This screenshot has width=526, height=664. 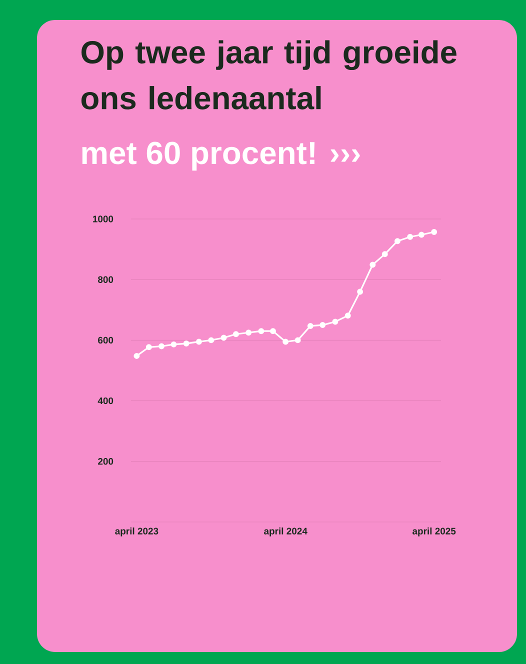 I want to click on y-tick-label: 1000, so click(x=103, y=219).